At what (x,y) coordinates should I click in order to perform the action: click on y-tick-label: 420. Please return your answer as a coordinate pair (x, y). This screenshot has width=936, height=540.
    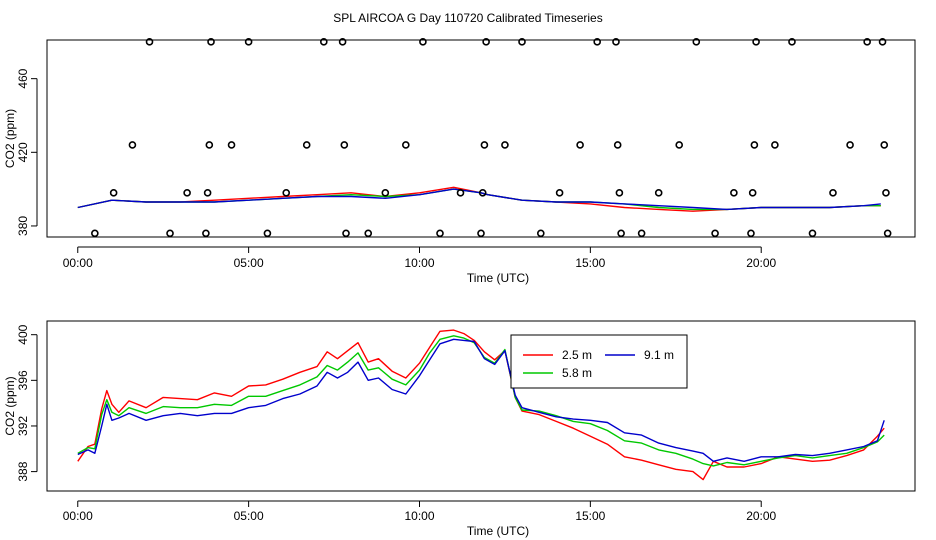
    Looking at the image, I should click on (23, 152).